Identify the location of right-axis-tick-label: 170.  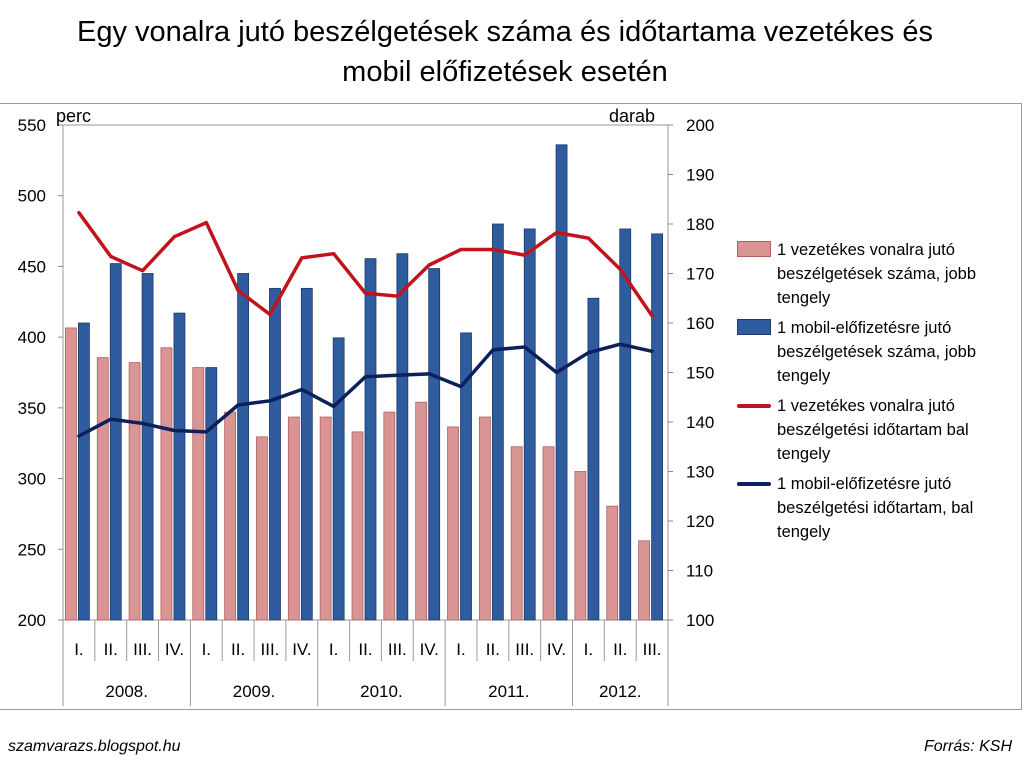
(700, 274).